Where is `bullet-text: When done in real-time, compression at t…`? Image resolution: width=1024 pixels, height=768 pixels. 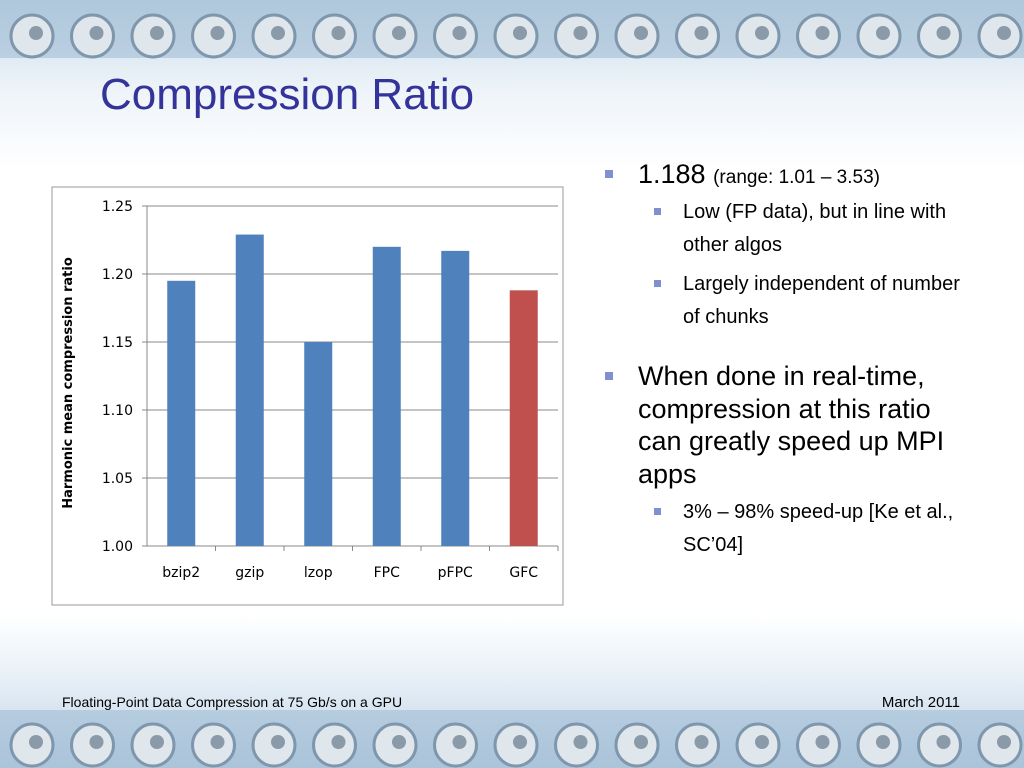 bullet-text: When done in real-time, compression at t… is located at coordinates (791, 425).